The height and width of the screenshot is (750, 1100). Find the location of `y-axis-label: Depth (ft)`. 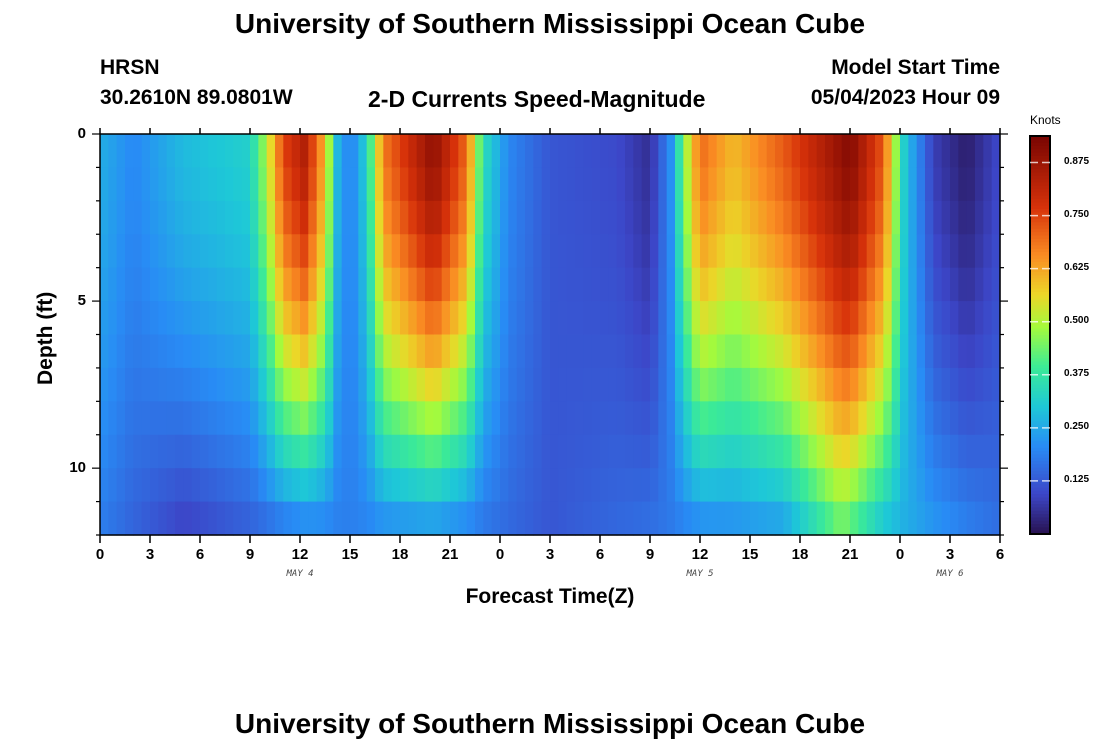

y-axis-label: Depth (ft) is located at coordinates (45, 338).